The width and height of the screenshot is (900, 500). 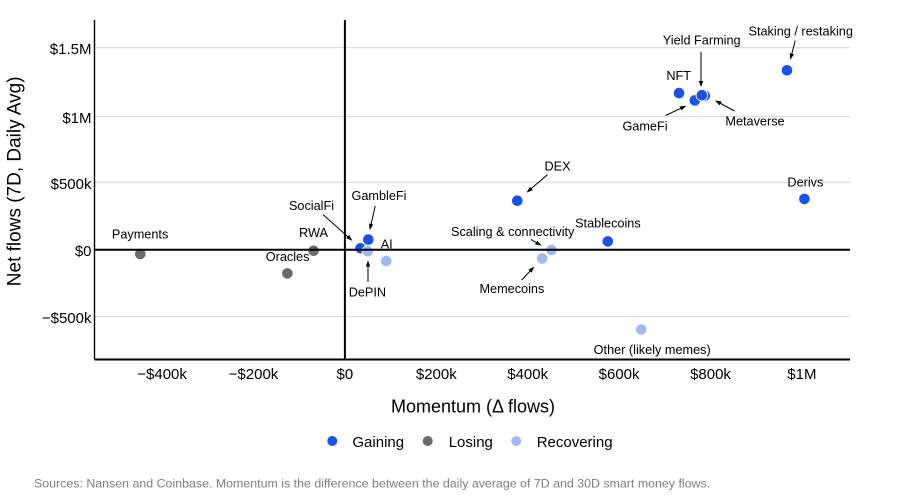 What do you see at coordinates (527, 374) in the screenshot?
I see `svg-text: $400k` at bounding box center [527, 374].